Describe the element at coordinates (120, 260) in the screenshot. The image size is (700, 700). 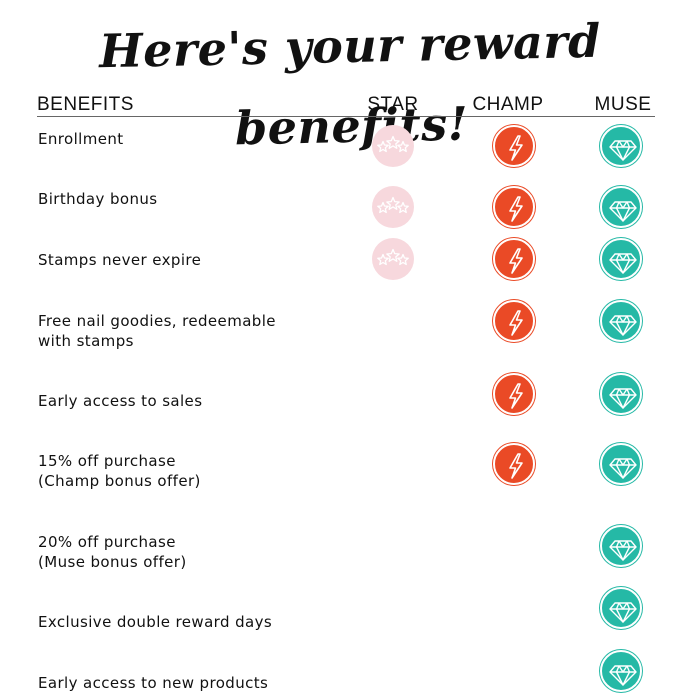
I see `benefit-label: Stamps never expire` at that location.